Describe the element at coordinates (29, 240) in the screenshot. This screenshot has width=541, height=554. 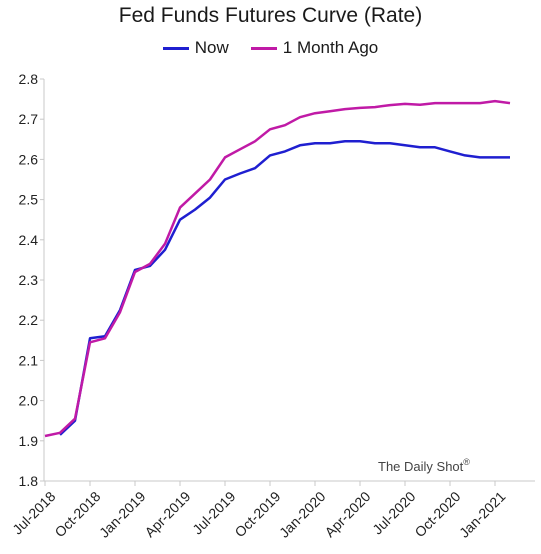
I see `y-tick-label: 2.4` at that location.